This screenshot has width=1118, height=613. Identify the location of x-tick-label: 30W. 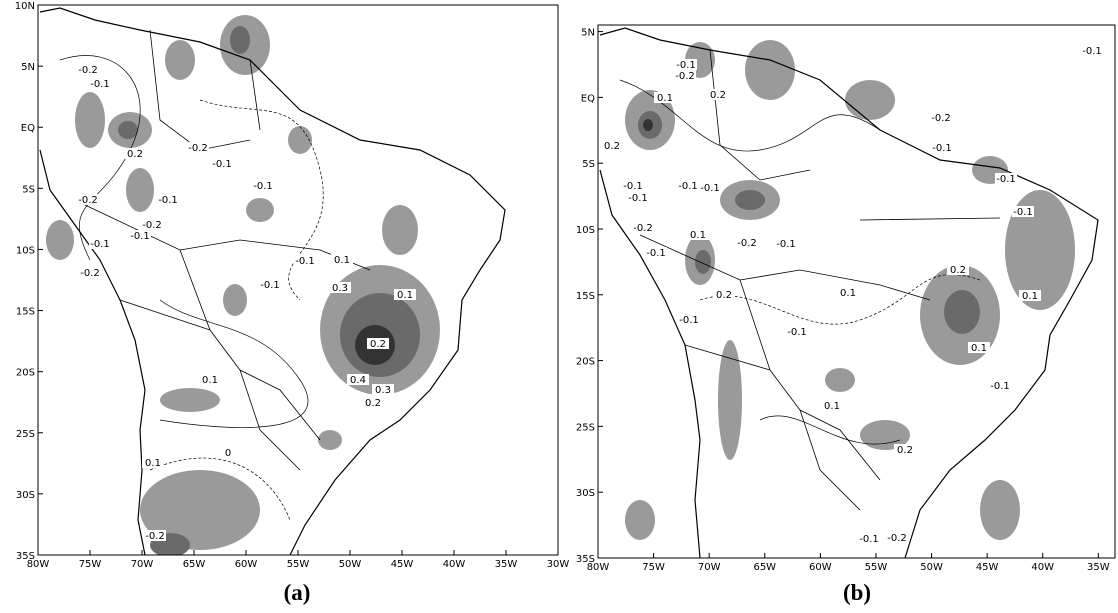
(558, 564).